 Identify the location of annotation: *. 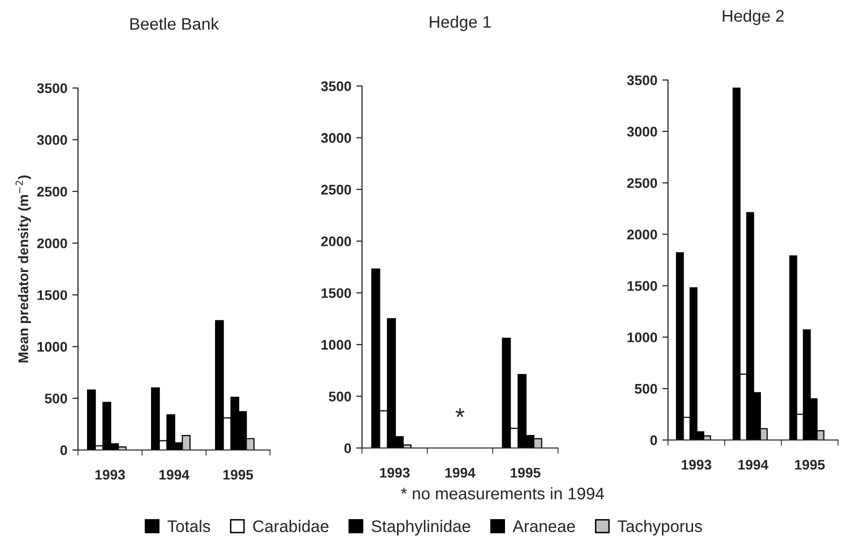
(460, 413).